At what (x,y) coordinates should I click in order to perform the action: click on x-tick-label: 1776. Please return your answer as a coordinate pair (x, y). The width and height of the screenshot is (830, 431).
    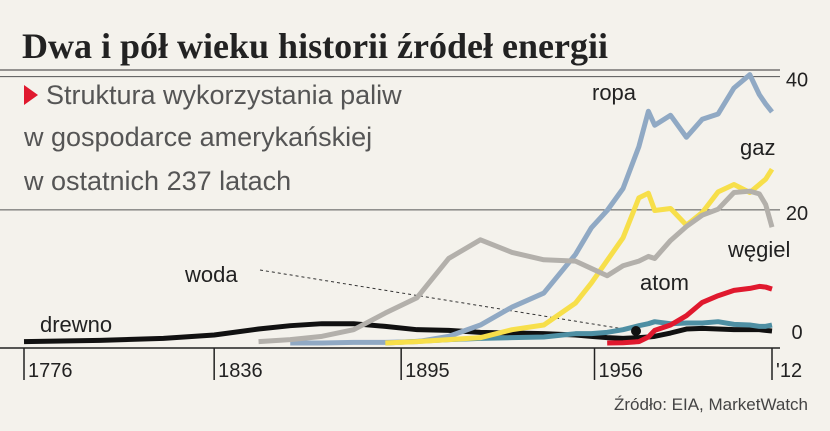
    Looking at the image, I should click on (50, 371).